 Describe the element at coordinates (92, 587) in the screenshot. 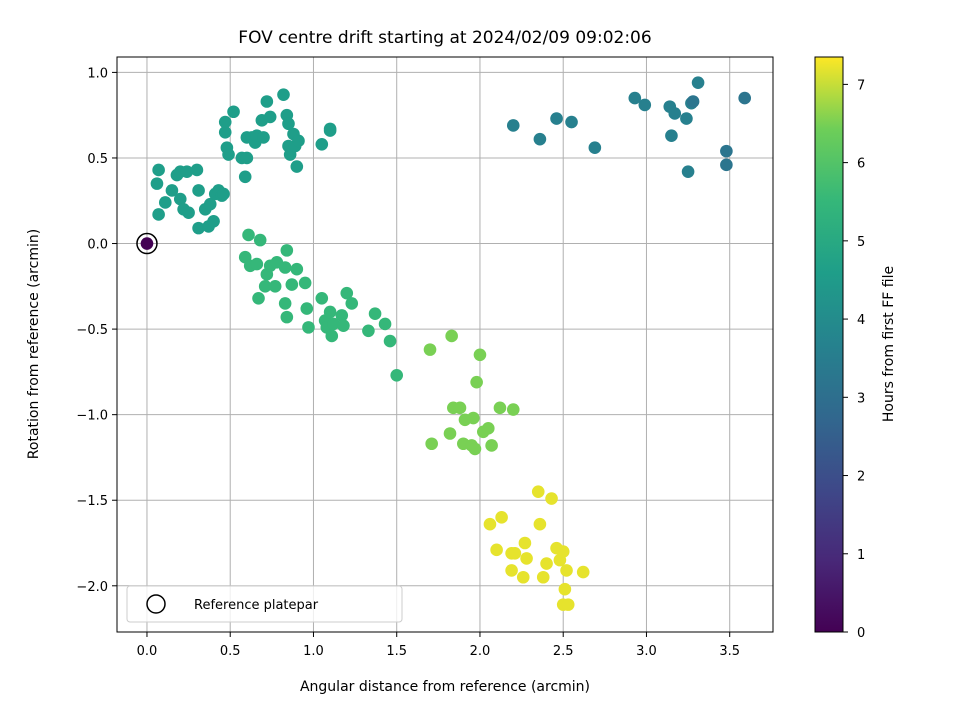

I see `y-tick-label: −2.0` at that location.